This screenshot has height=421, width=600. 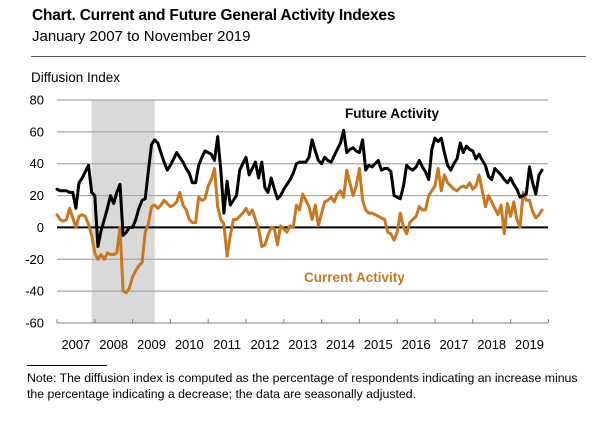 What do you see at coordinates (227, 344) in the screenshot?
I see `x-tick-label: 2011` at bounding box center [227, 344].